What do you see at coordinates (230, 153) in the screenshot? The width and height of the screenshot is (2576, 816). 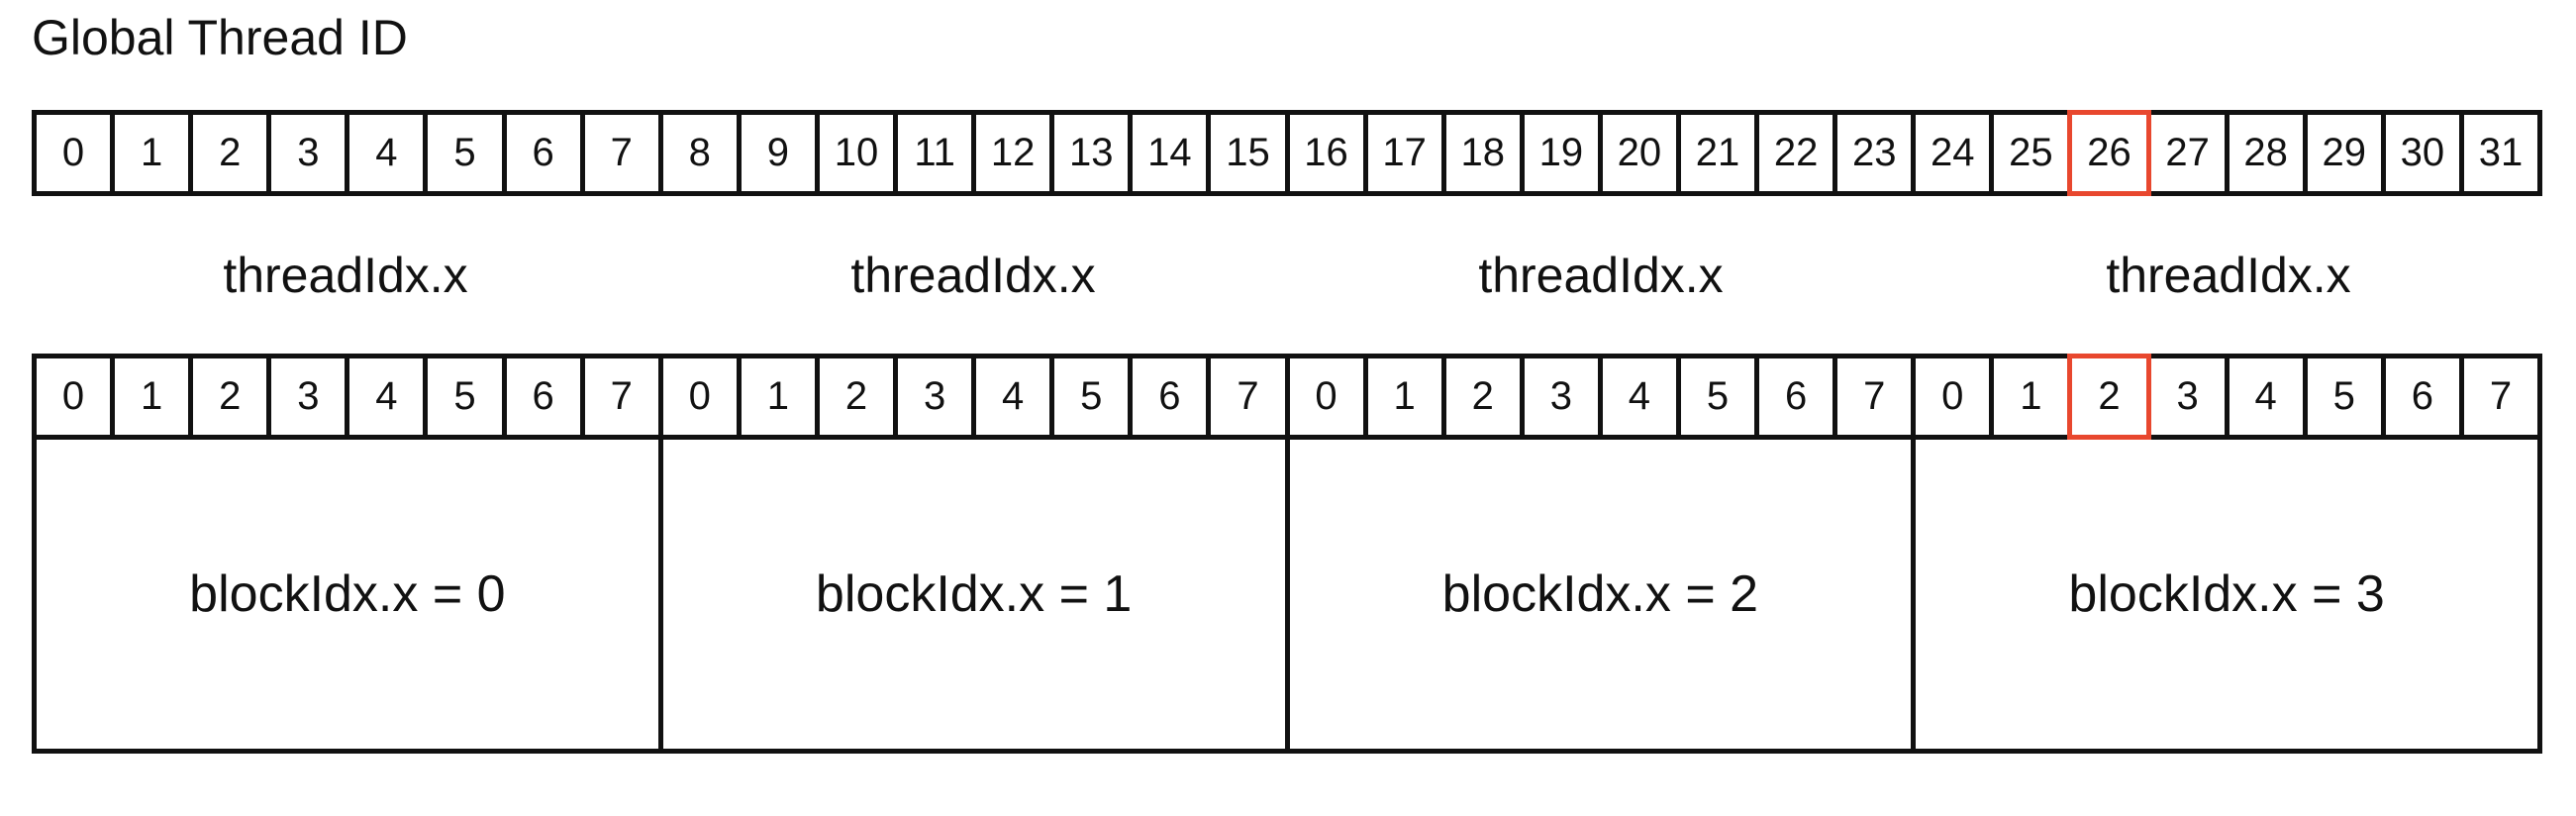 I see `global-id-cell-2: 2` at bounding box center [230, 153].